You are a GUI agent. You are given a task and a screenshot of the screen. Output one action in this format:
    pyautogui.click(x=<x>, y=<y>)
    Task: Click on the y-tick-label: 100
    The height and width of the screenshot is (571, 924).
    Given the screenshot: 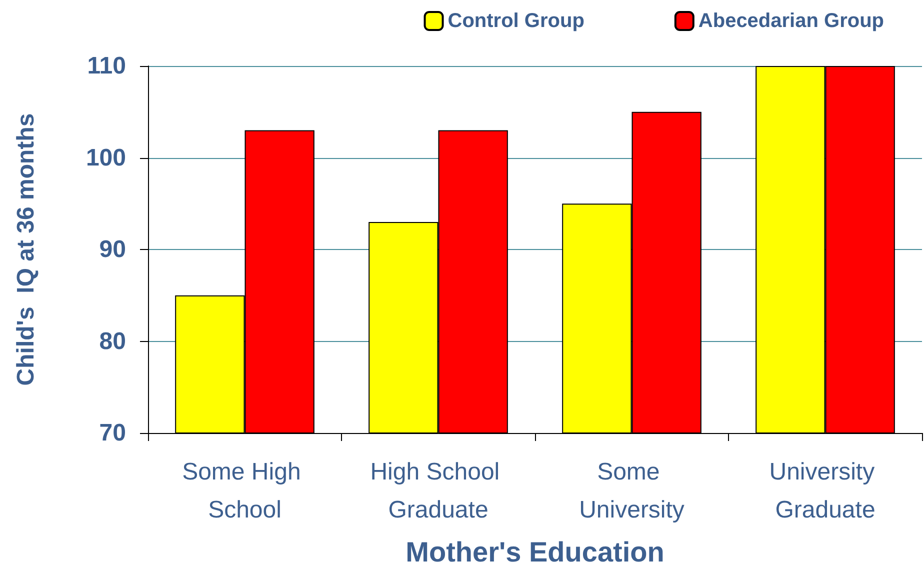 What is the action you would take?
    pyautogui.click(x=106, y=158)
    